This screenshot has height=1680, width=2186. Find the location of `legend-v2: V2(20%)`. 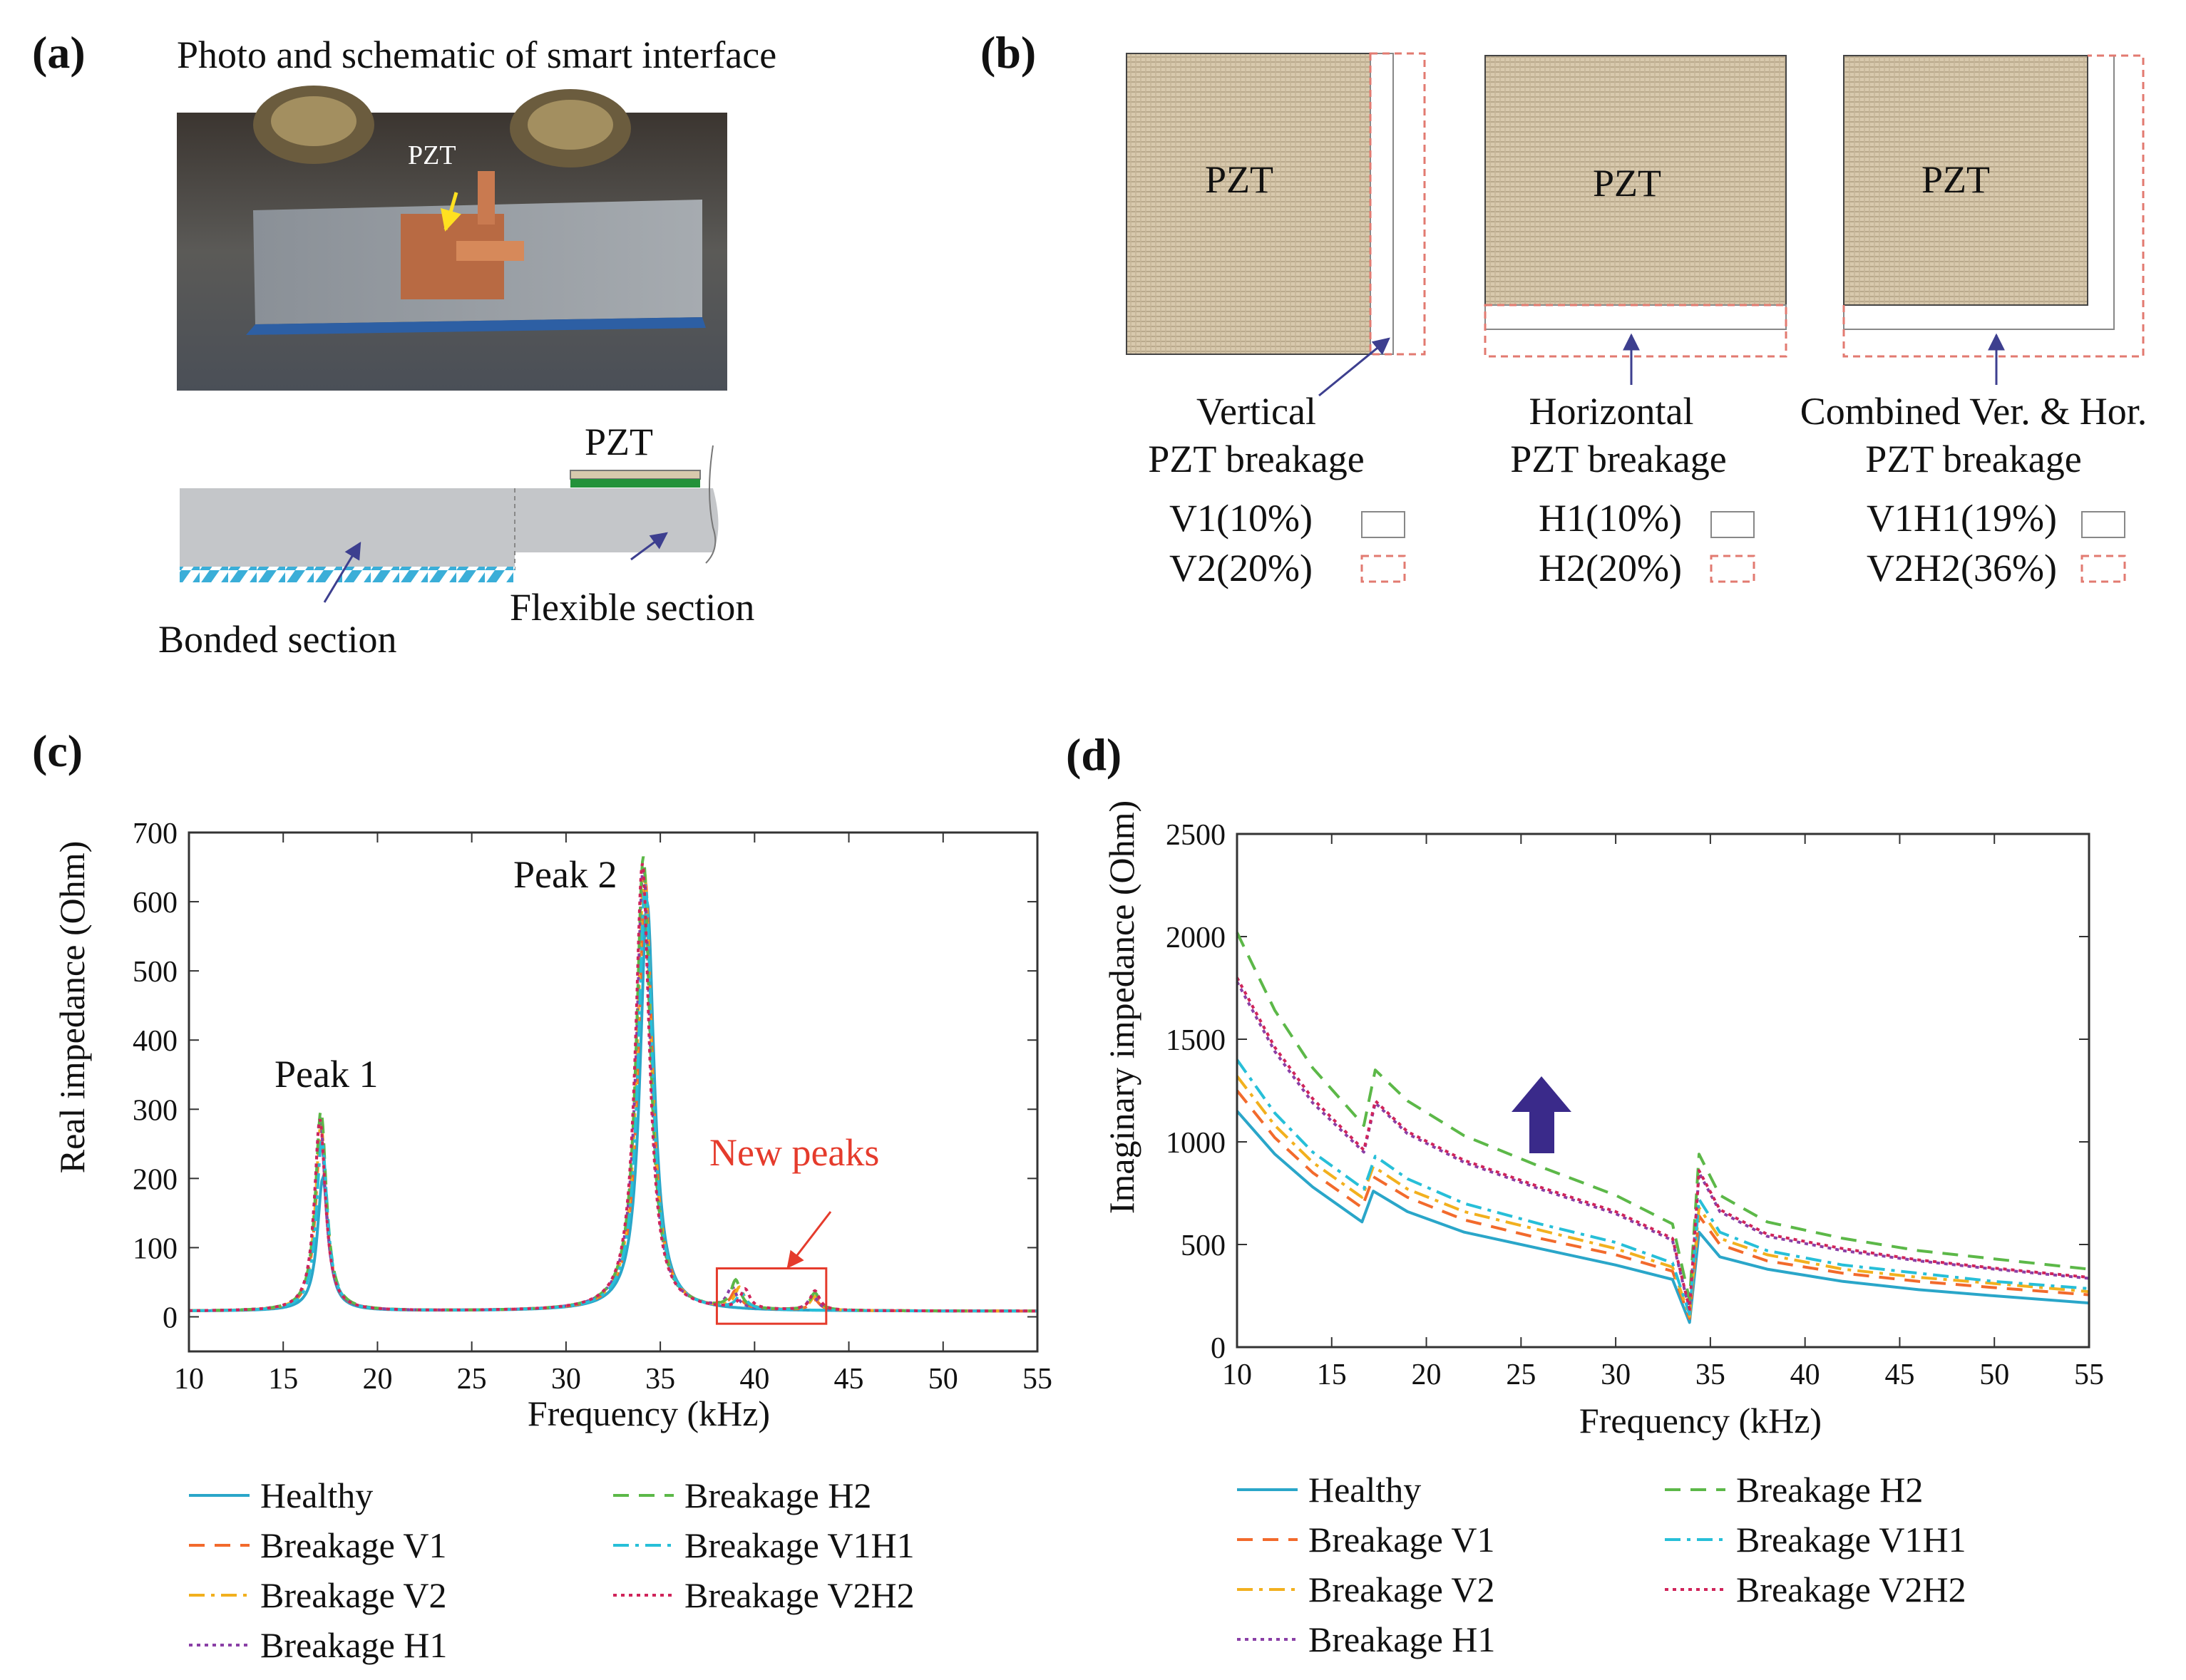

legend-v2: V2(20%) is located at coordinates (1241, 568).